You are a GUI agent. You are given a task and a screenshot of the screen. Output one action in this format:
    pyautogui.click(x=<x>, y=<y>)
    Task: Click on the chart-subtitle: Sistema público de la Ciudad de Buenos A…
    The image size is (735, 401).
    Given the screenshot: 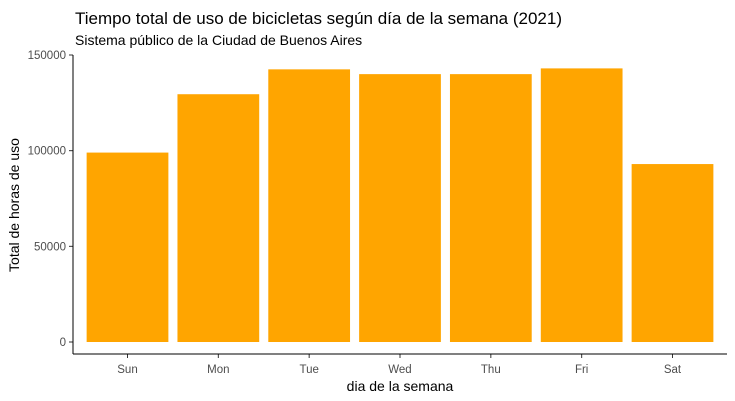 What is the action you would take?
    pyautogui.click(x=218, y=40)
    